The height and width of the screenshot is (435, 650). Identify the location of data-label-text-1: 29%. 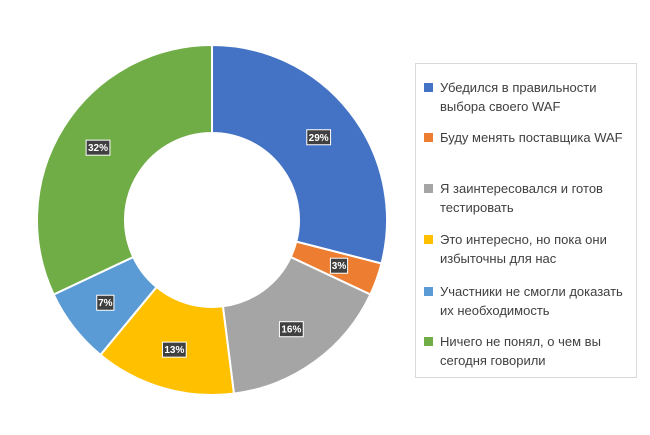
(319, 138).